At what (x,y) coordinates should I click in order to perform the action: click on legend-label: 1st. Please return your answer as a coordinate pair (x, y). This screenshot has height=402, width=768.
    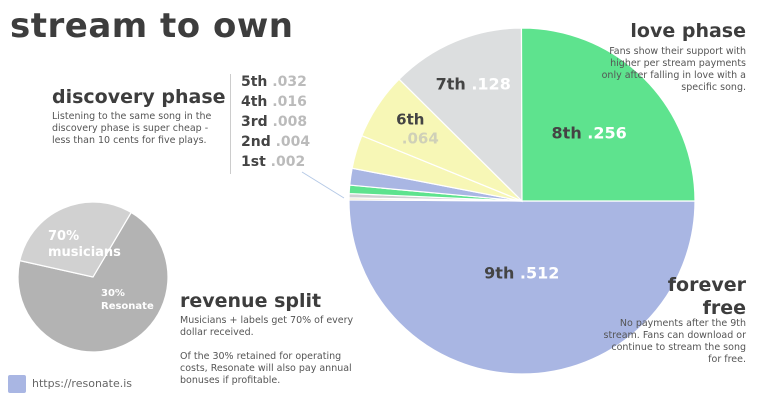
    Looking at the image, I should click on (253, 162).